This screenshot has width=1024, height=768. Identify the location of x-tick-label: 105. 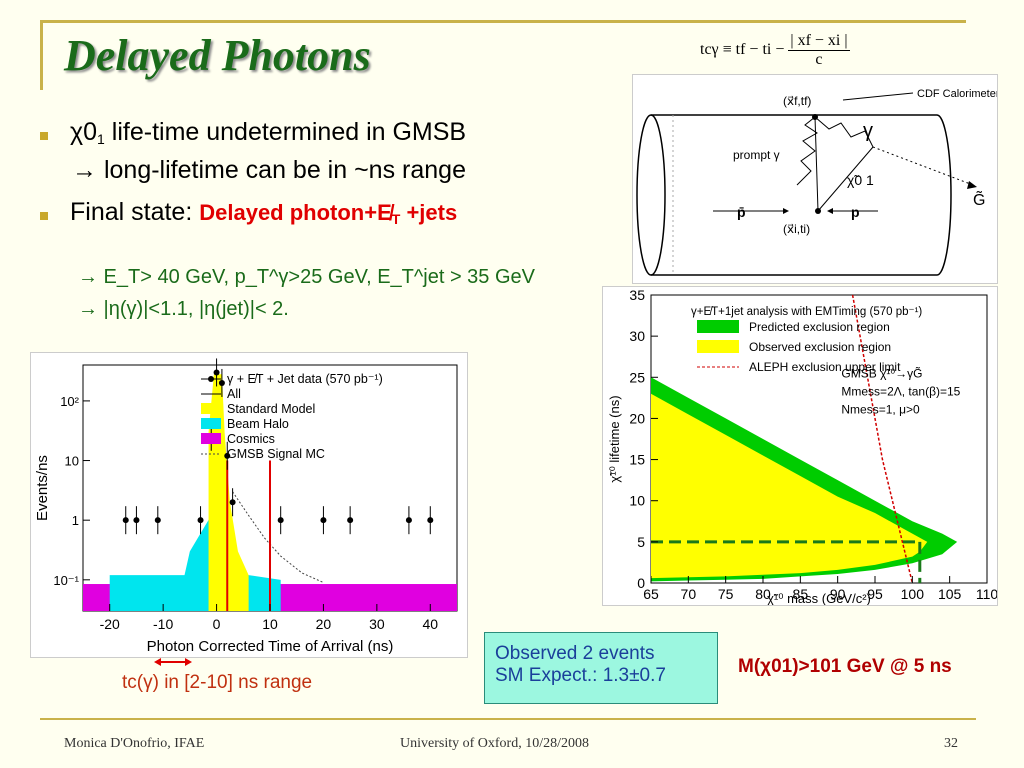
(950, 594).